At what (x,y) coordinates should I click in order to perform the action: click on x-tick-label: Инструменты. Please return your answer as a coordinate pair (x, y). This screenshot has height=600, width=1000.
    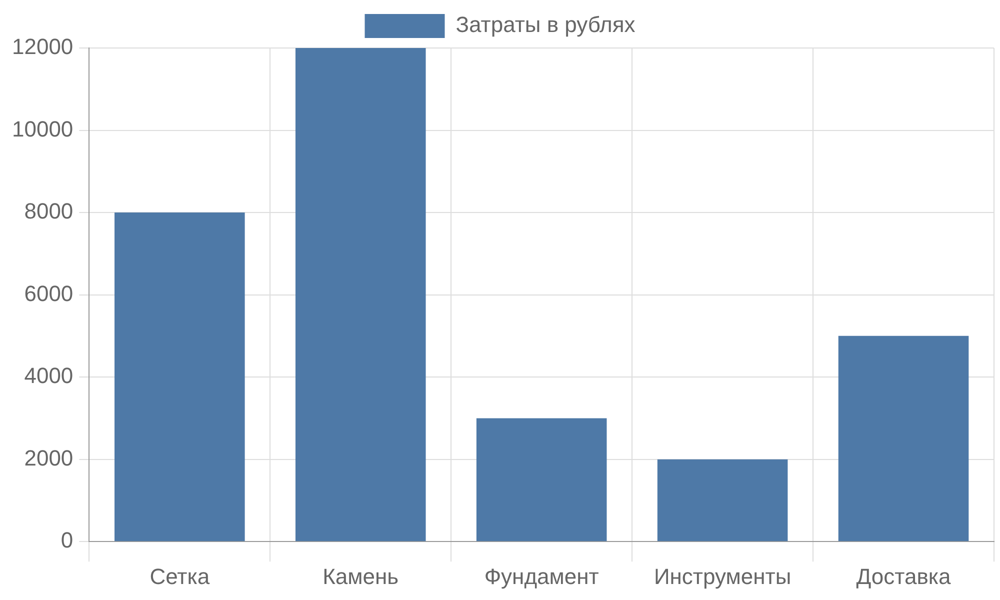
    Looking at the image, I should click on (723, 576).